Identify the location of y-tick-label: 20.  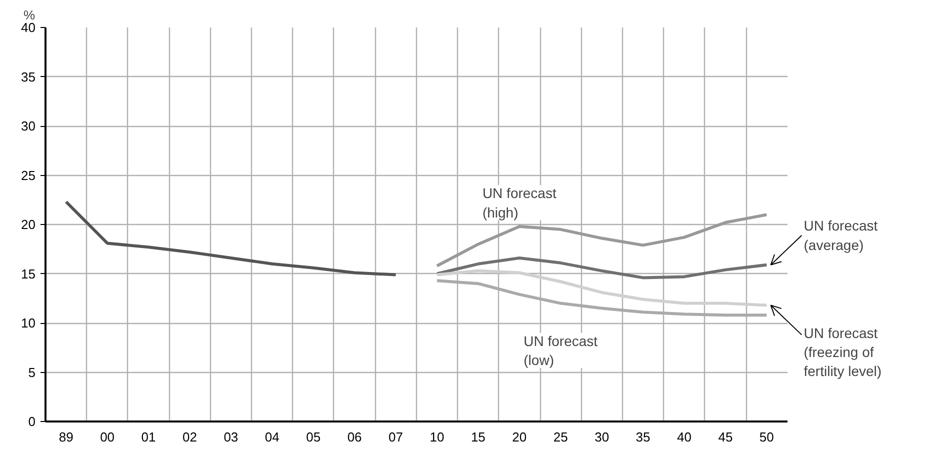
(28, 224).